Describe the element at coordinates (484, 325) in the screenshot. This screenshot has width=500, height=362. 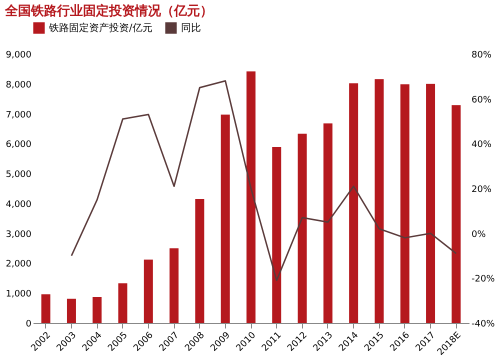
I see `y2-tick-label: -40%` at that location.